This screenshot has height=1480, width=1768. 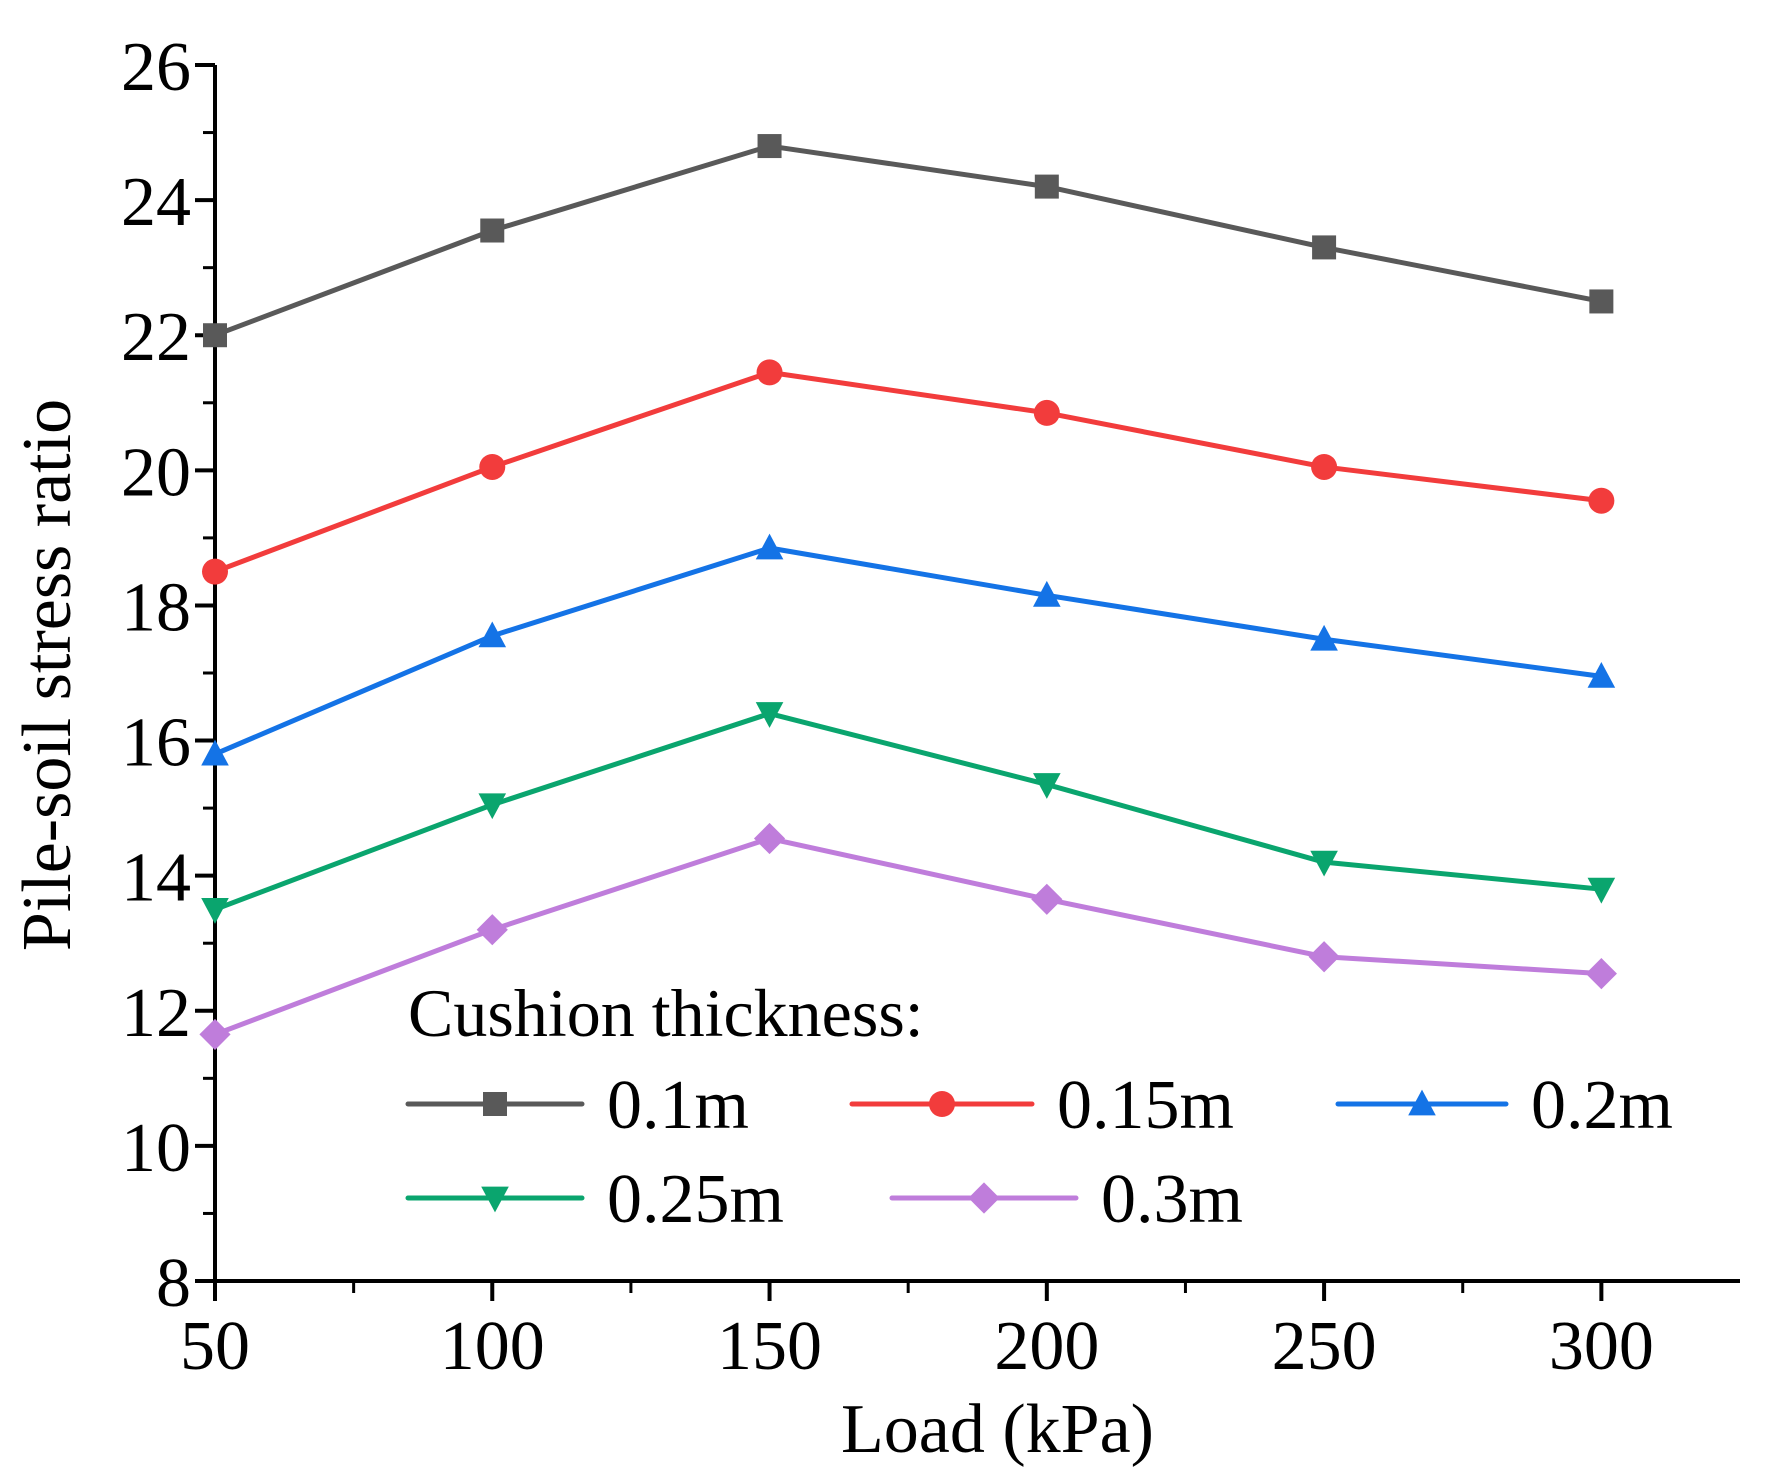 I want to click on legend-item-0.2m: 0.2m, so click(x=1504, y=1105).